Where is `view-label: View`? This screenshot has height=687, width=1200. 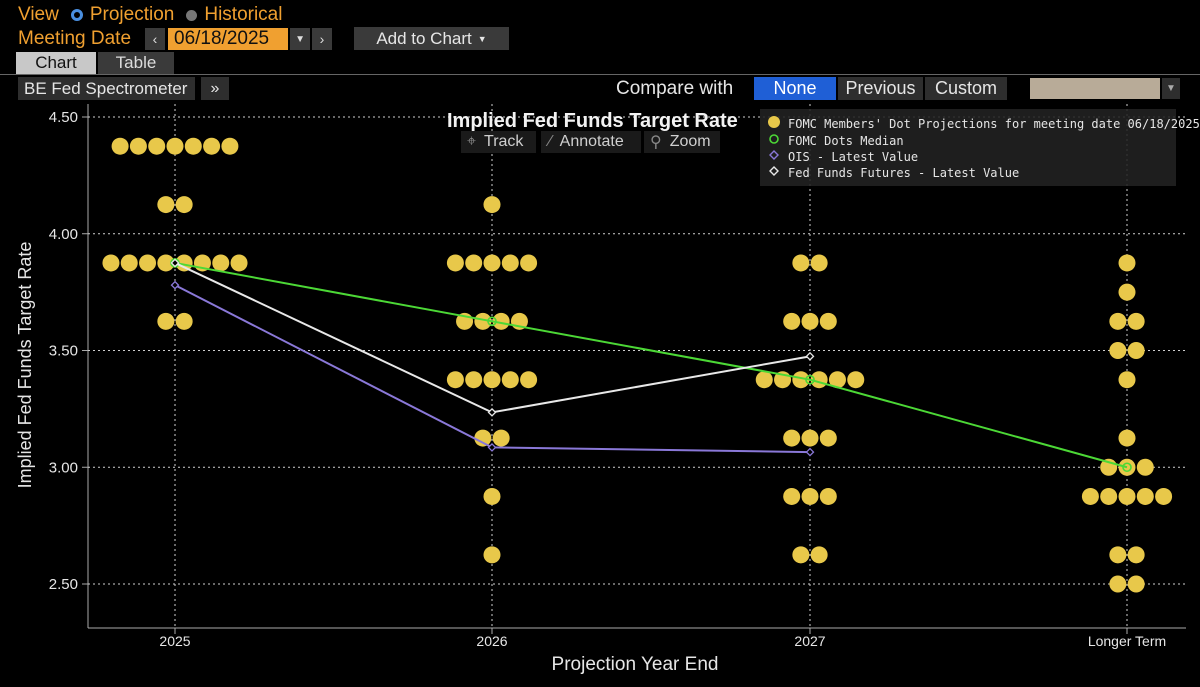 view-label: View is located at coordinates (38, 14).